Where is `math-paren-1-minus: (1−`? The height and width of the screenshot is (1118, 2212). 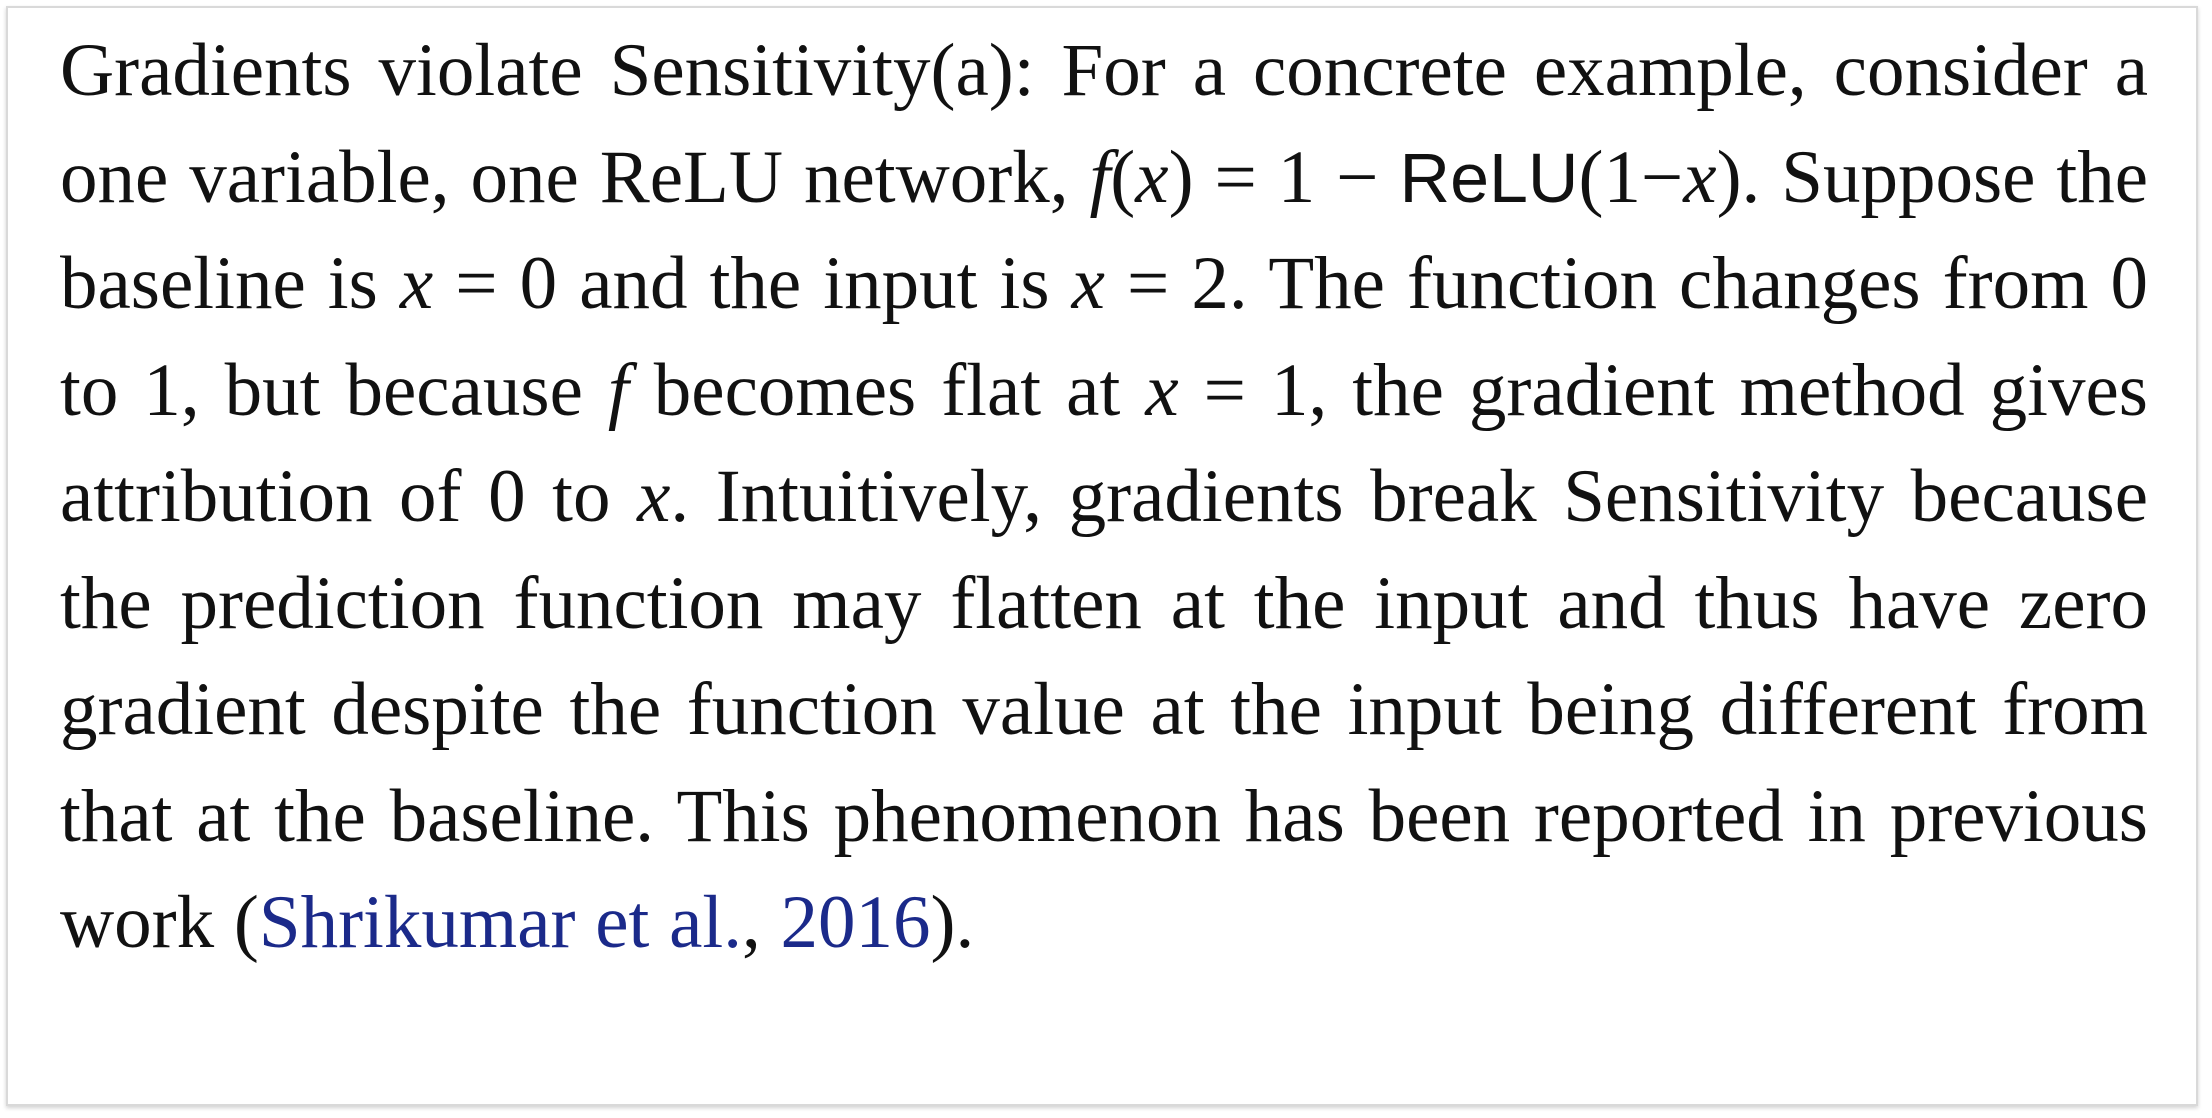 math-paren-1-minus: (1− is located at coordinates (1631, 177).